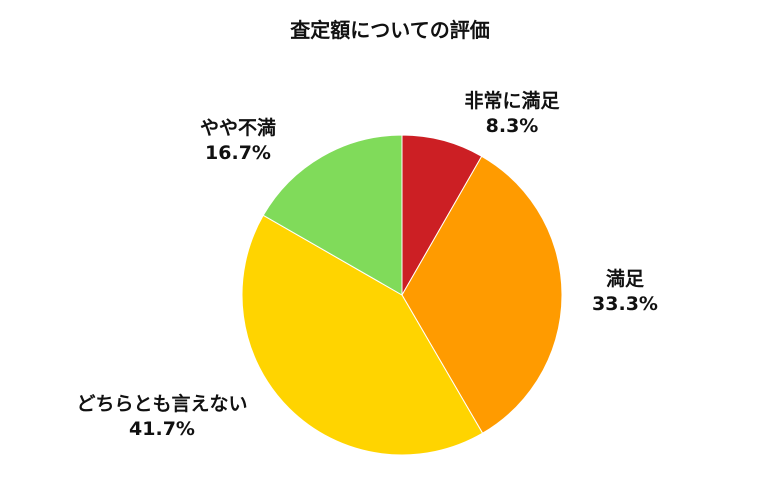 Image resolution: width=780 pixels, height=500 pixels. What do you see at coordinates (238, 128) in the screenshot?
I see `slice-label: やや不満` at bounding box center [238, 128].